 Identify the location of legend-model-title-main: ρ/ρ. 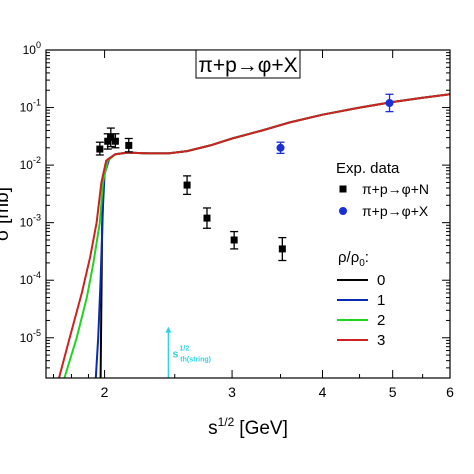
(348, 257).